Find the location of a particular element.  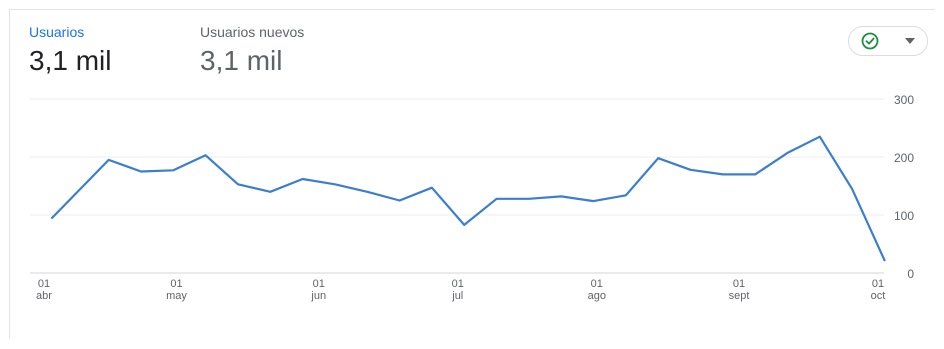

x-tick-day-5: 01 is located at coordinates (739, 284).